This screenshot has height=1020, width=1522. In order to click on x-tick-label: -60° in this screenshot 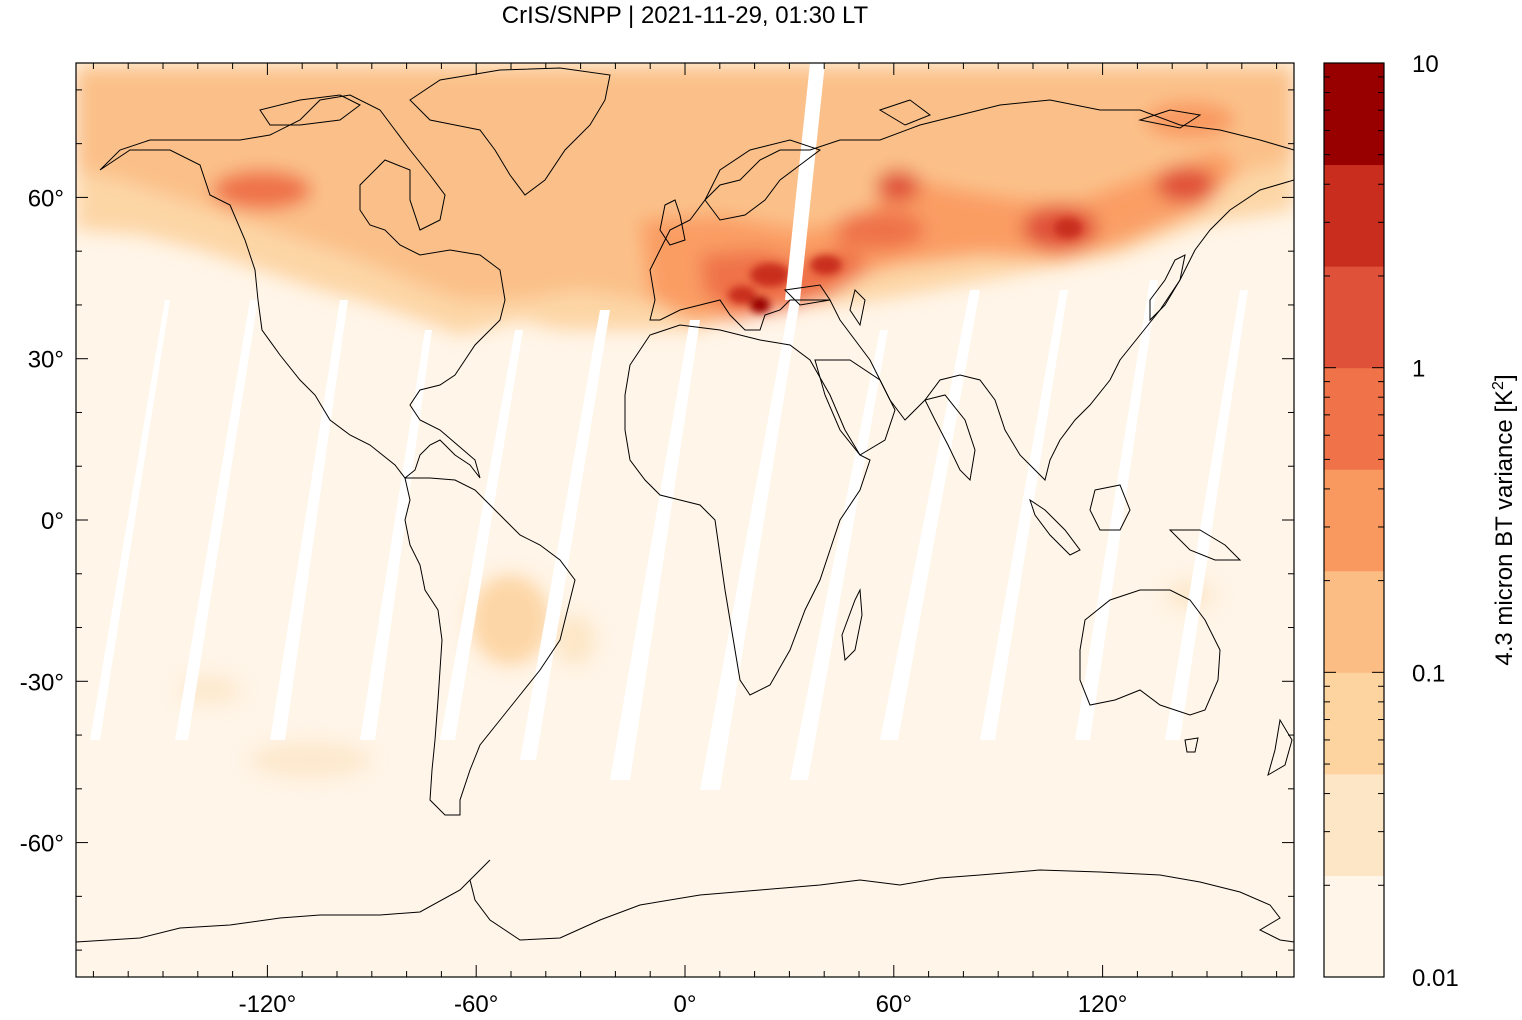, I will do `click(476, 1004)`.